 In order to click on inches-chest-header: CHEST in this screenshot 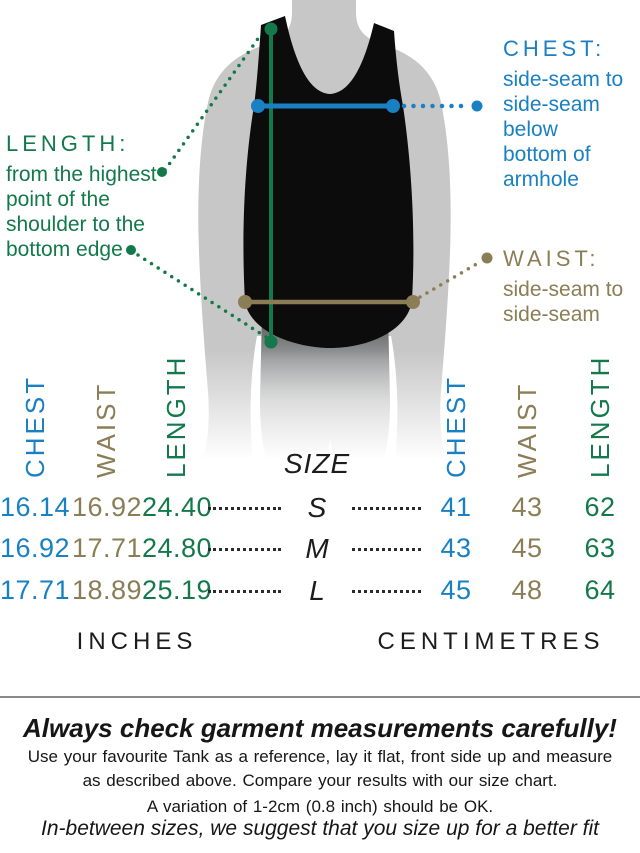, I will do `click(35, 426)`.